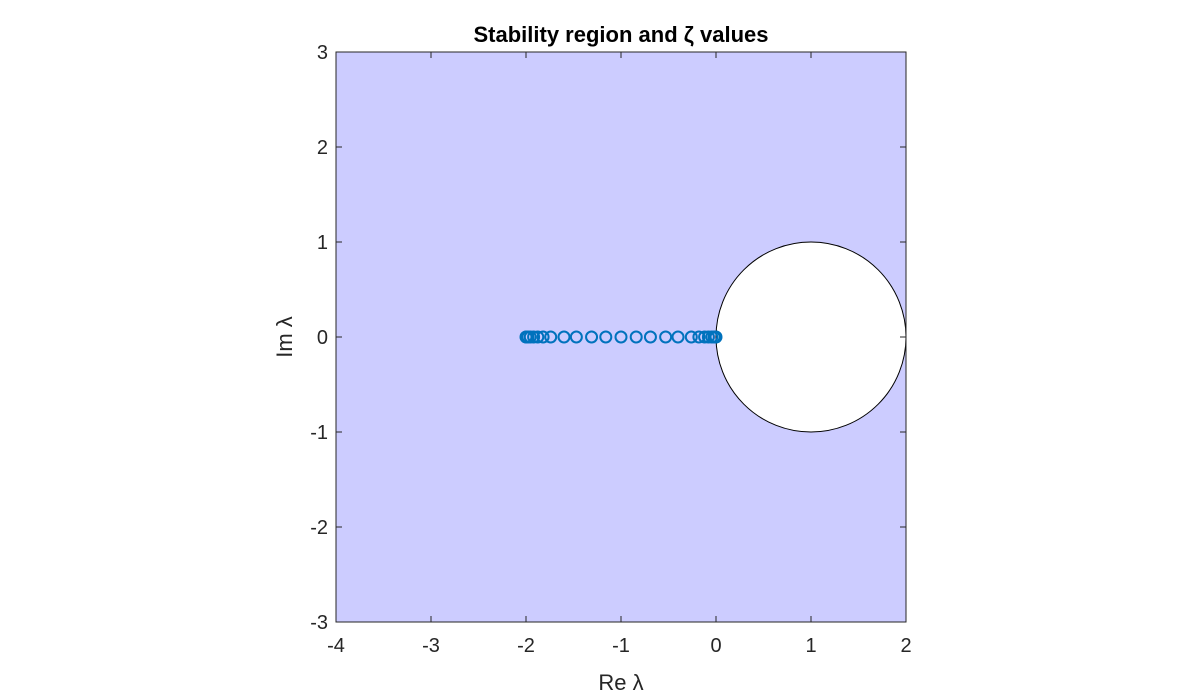  I want to click on x-tick-label: -3, so click(431, 646).